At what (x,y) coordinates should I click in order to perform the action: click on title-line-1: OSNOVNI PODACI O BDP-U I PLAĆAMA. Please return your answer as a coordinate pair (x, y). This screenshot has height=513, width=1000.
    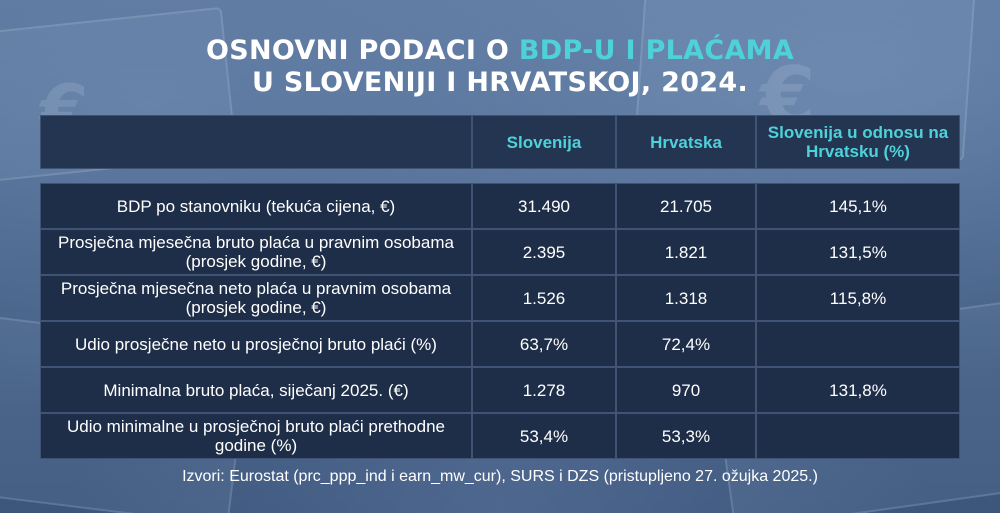
    Looking at the image, I should click on (500, 51).